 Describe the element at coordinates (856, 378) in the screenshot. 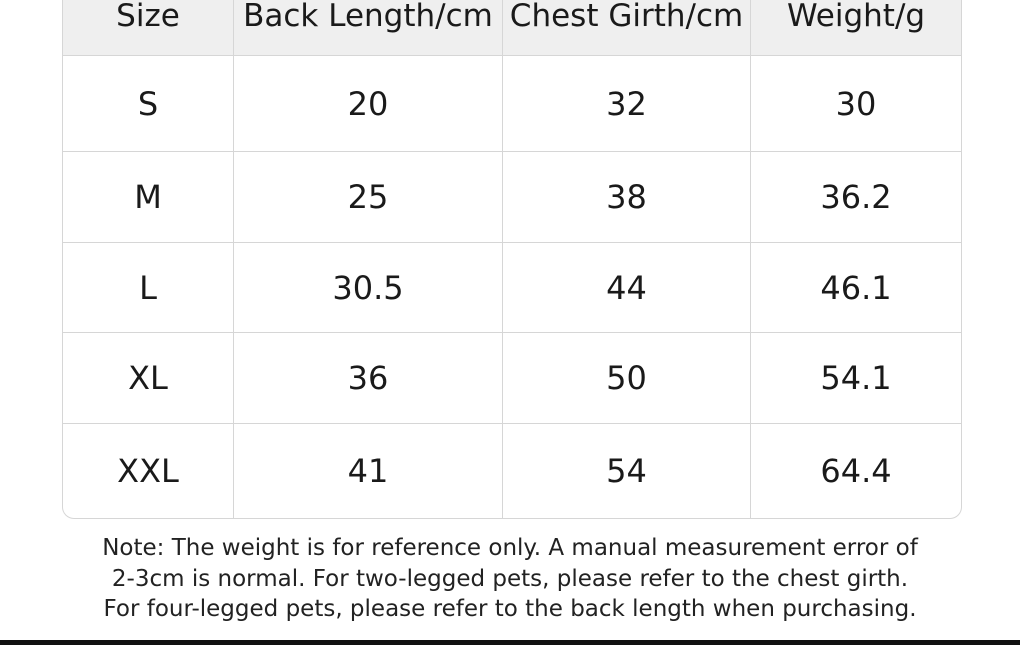

I see `table-cell: 54.1` at that location.